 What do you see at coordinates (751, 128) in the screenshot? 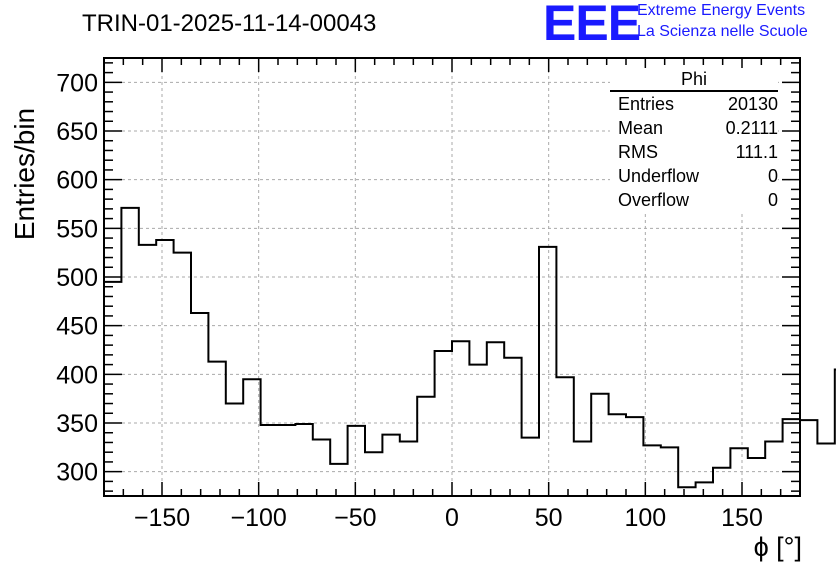
I see `stats-value: 0.2111` at bounding box center [751, 128].